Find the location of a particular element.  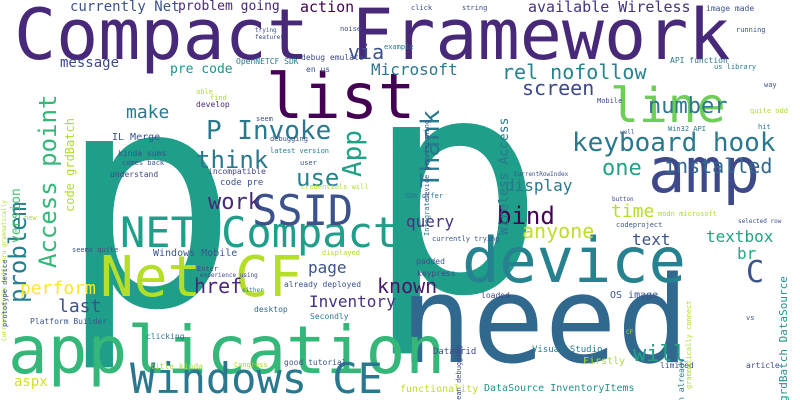

word-incompatible: incompatible is located at coordinates (237, 171).